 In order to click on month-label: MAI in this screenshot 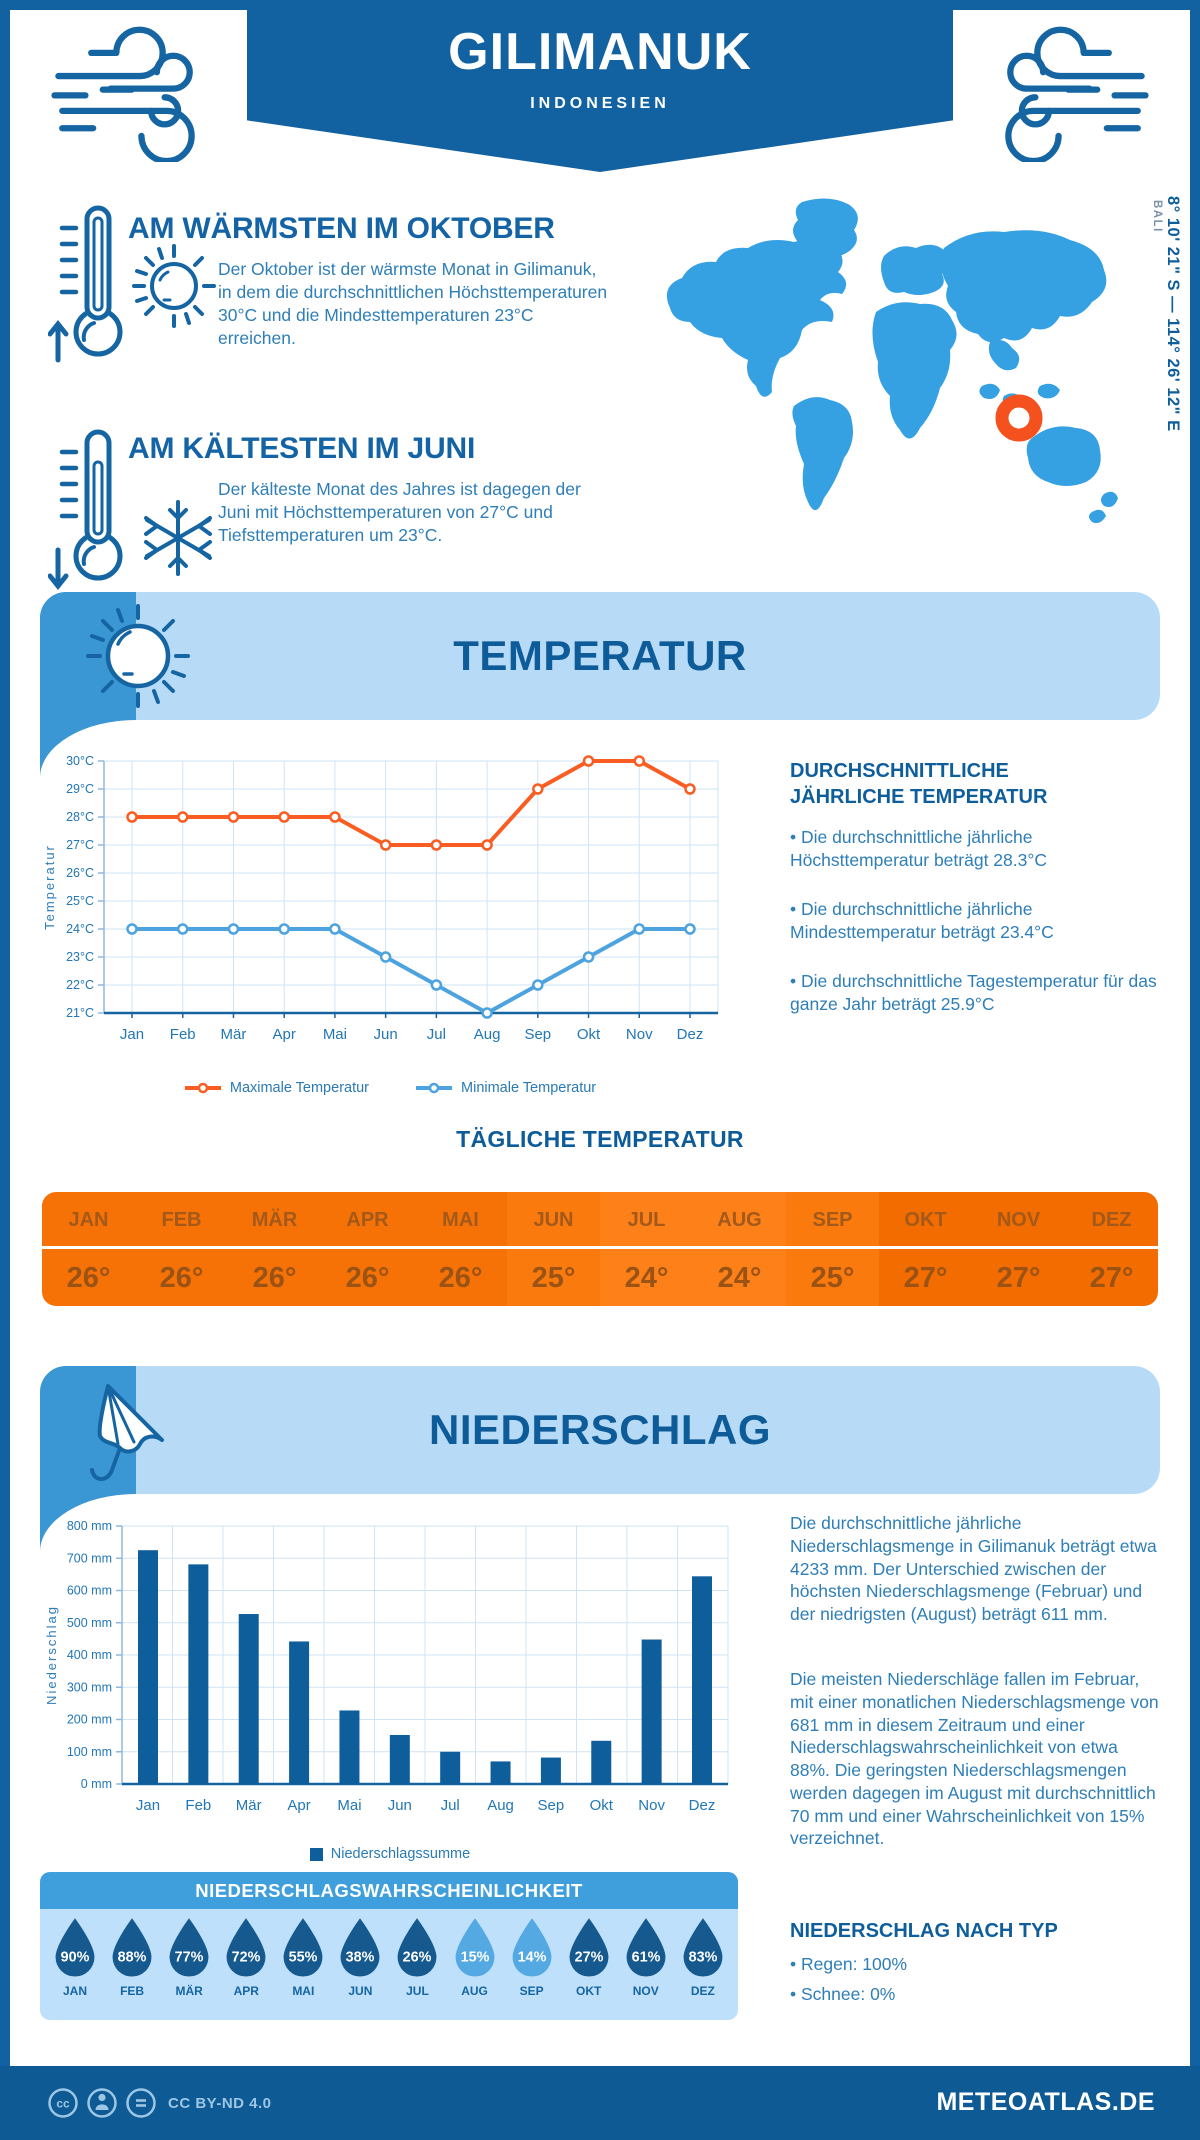, I will do `click(460, 1220)`.